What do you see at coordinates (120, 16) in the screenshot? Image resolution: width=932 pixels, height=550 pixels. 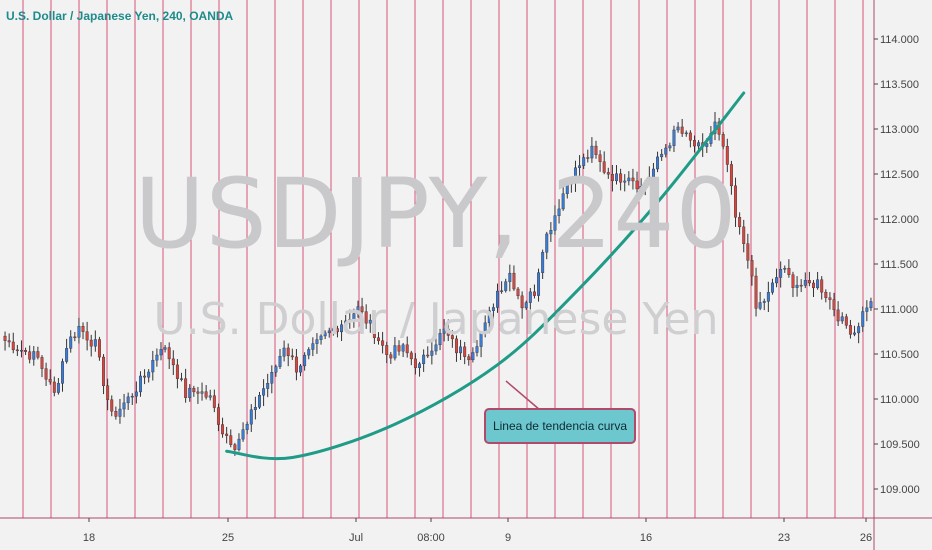 I see `chart-title: U.S. Dollar / Japanese Yen, 240, OANDA` at bounding box center [120, 16].